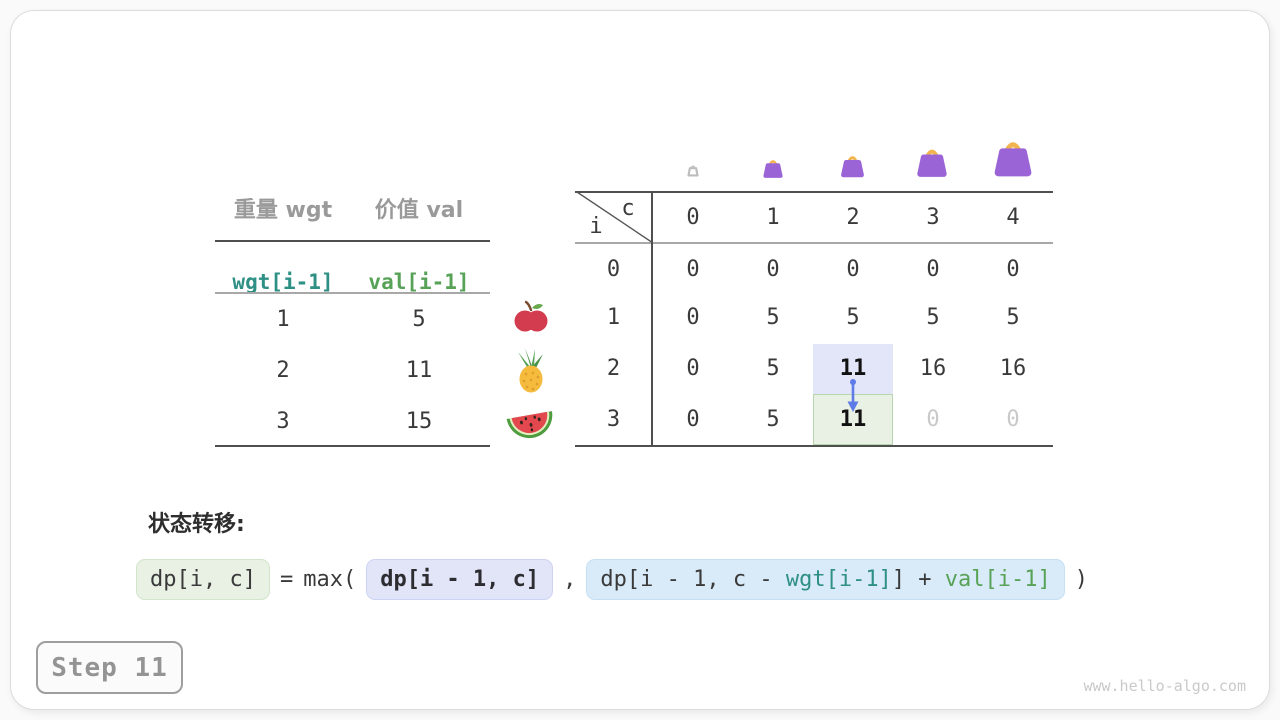 This screenshot has width=1280, height=720. Describe the element at coordinates (203, 579) in the screenshot. I see `formula-lhs-box: dp[i, c]` at that location.